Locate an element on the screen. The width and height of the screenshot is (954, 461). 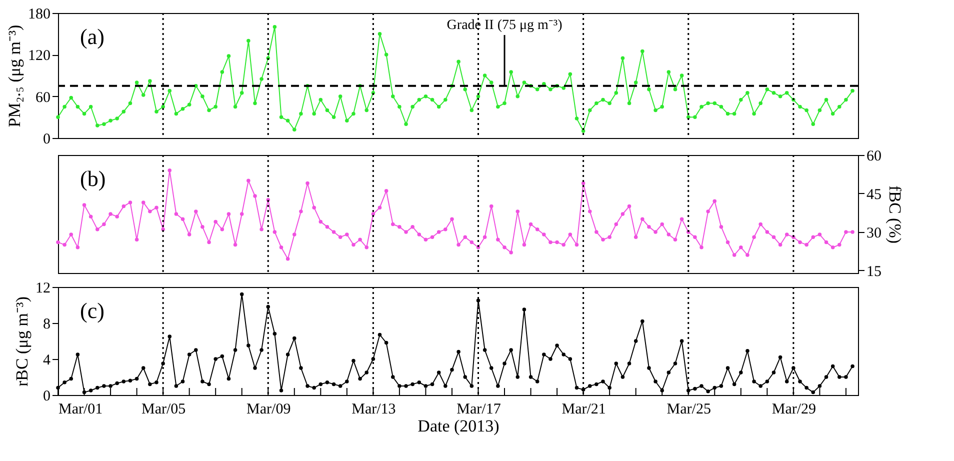
y2-tick-label: 60 is located at coordinates (874, 156).